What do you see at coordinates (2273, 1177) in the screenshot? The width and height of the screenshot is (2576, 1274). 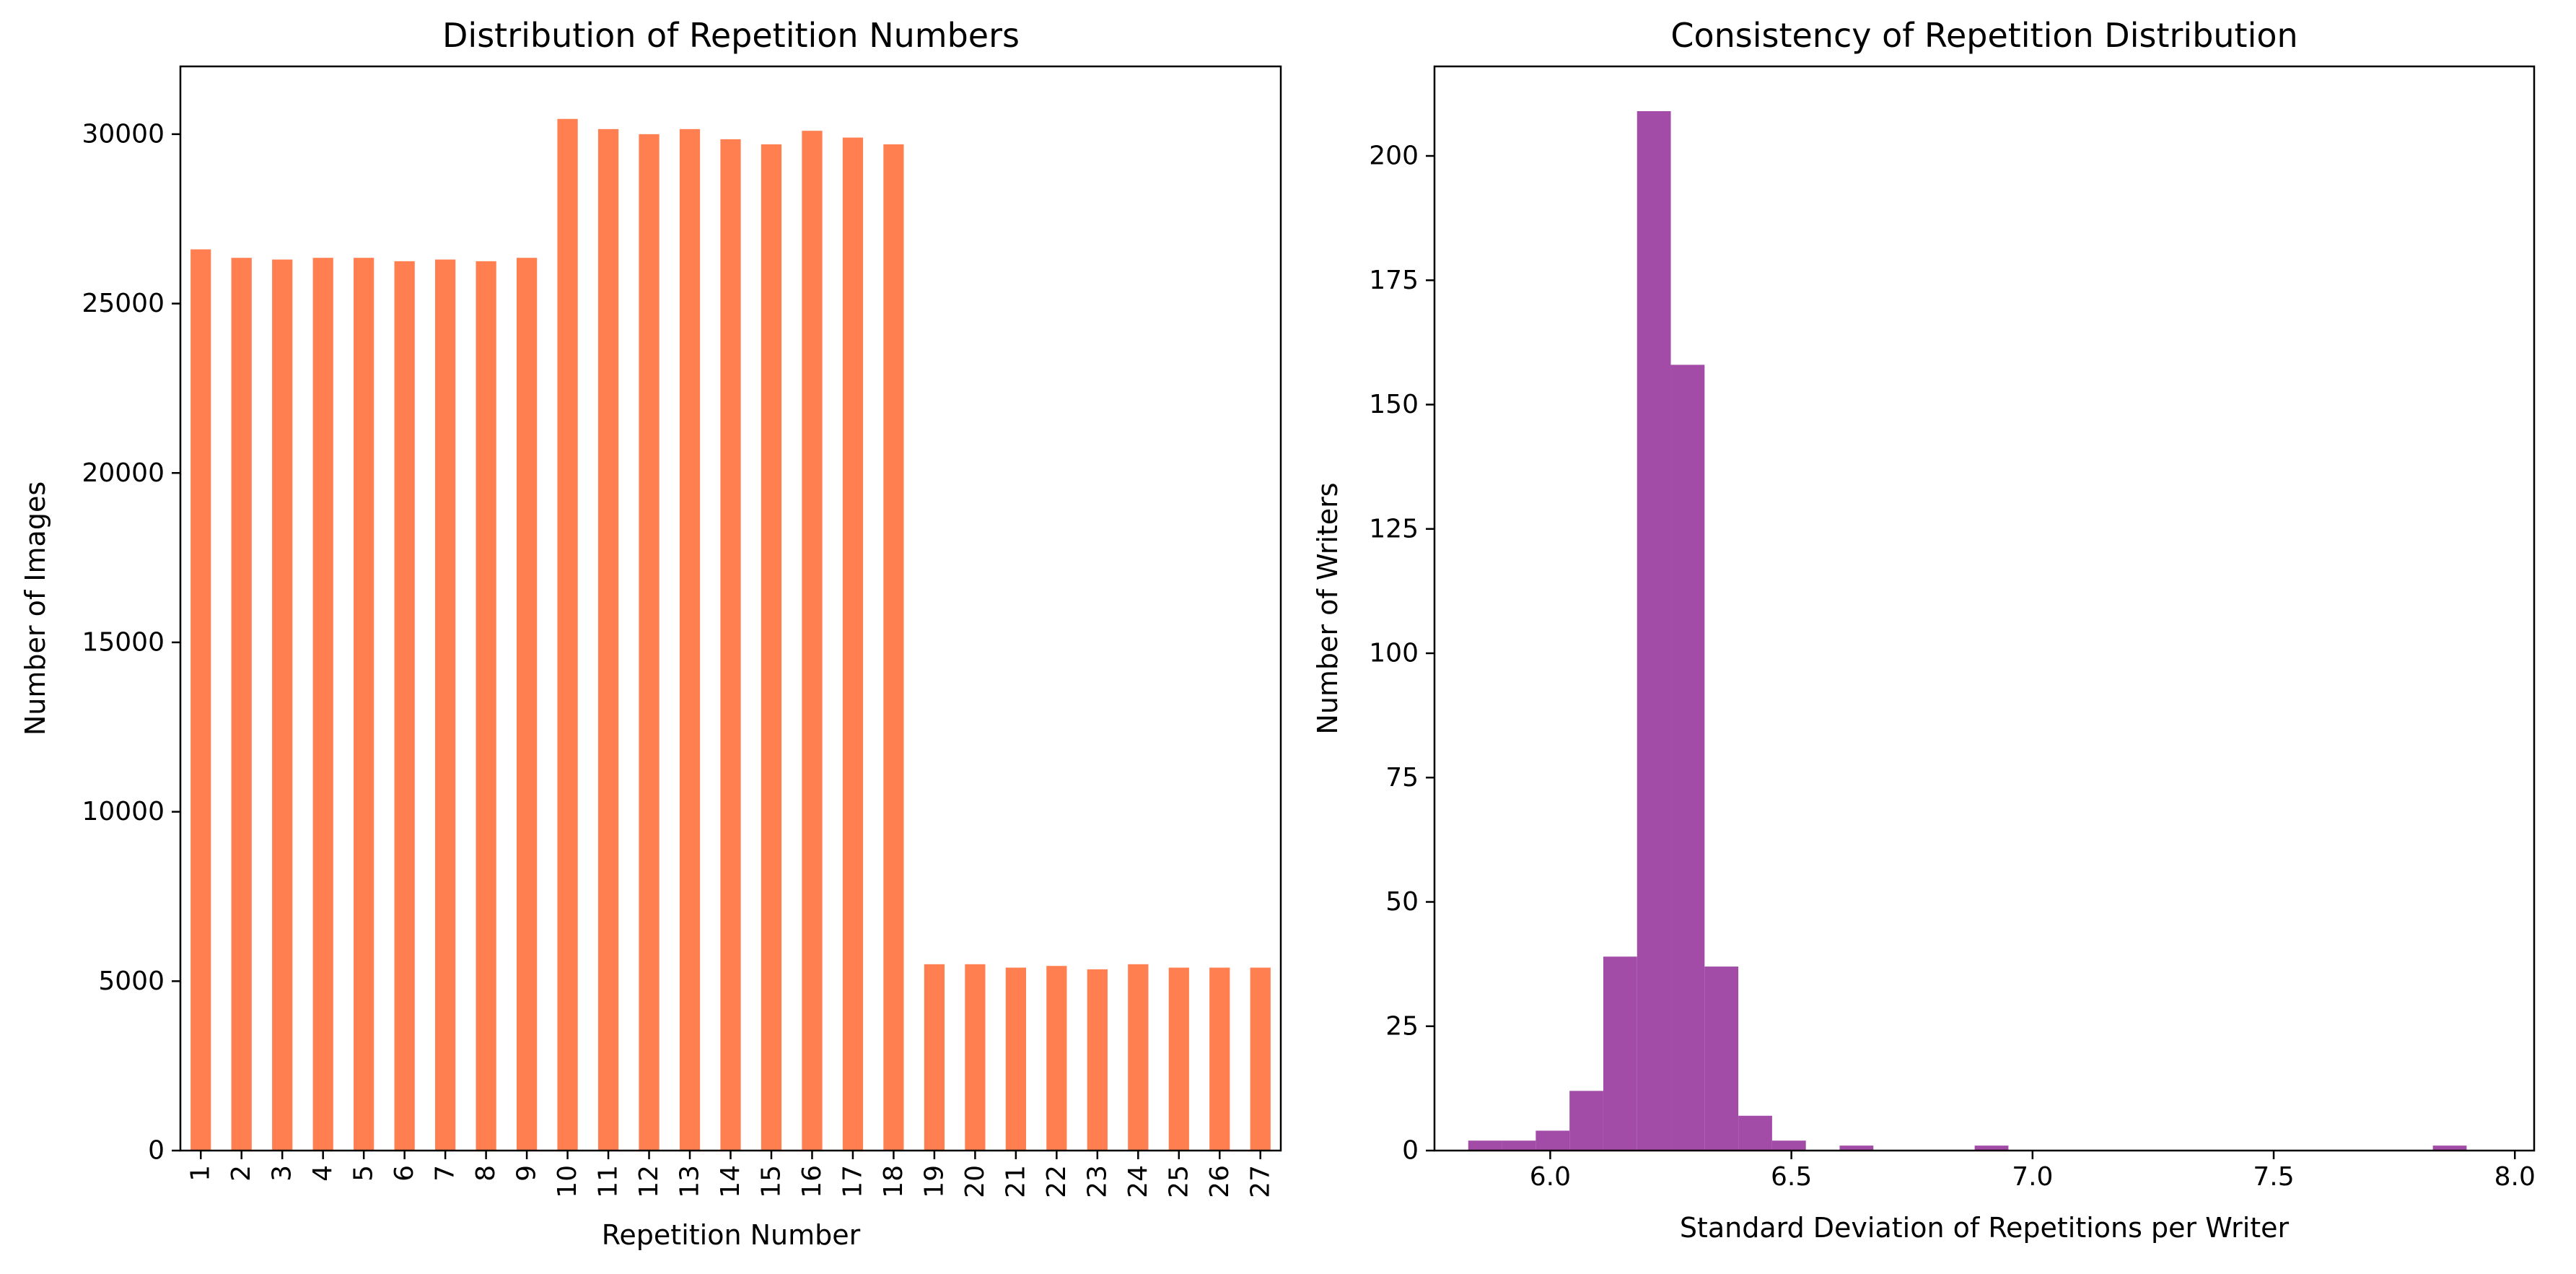 I see `x-tick-label: 7.5` at bounding box center [2273, 1177].